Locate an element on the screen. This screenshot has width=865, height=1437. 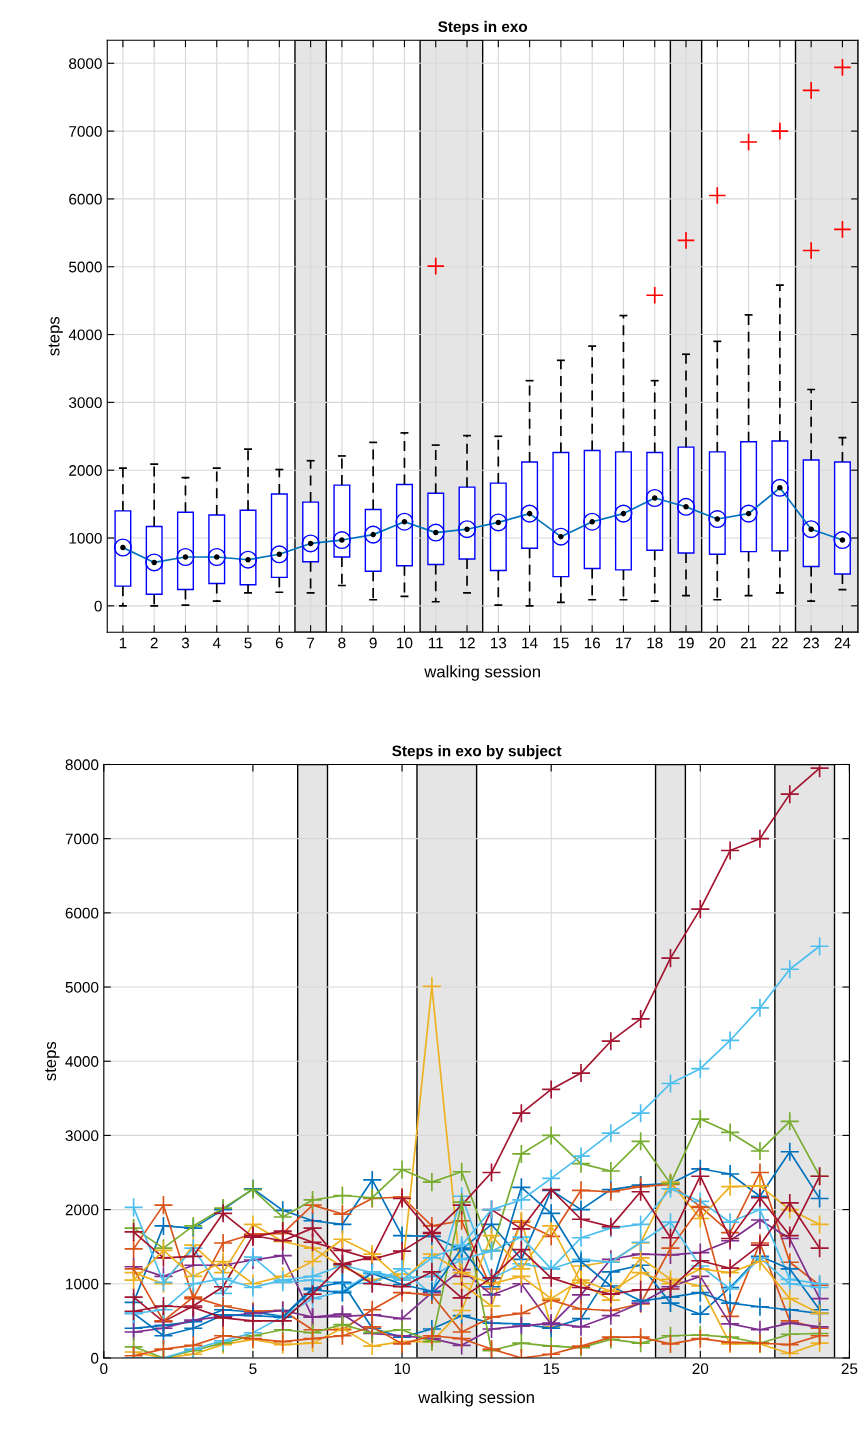
x-tick-label: 12 is located at coordinates (467, 643).